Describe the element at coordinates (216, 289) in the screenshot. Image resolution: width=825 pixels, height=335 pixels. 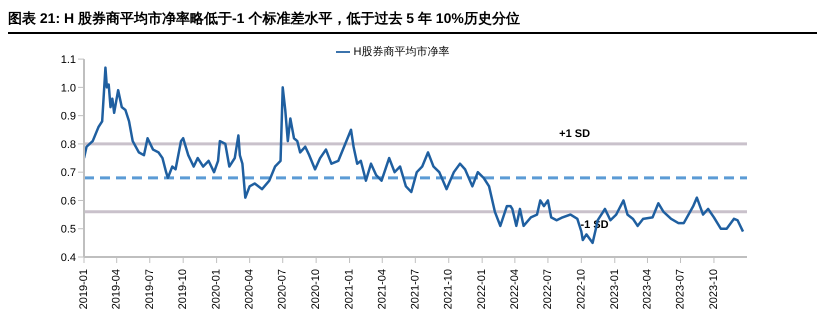
I see `x-tick-label: 2020-01` at that location.